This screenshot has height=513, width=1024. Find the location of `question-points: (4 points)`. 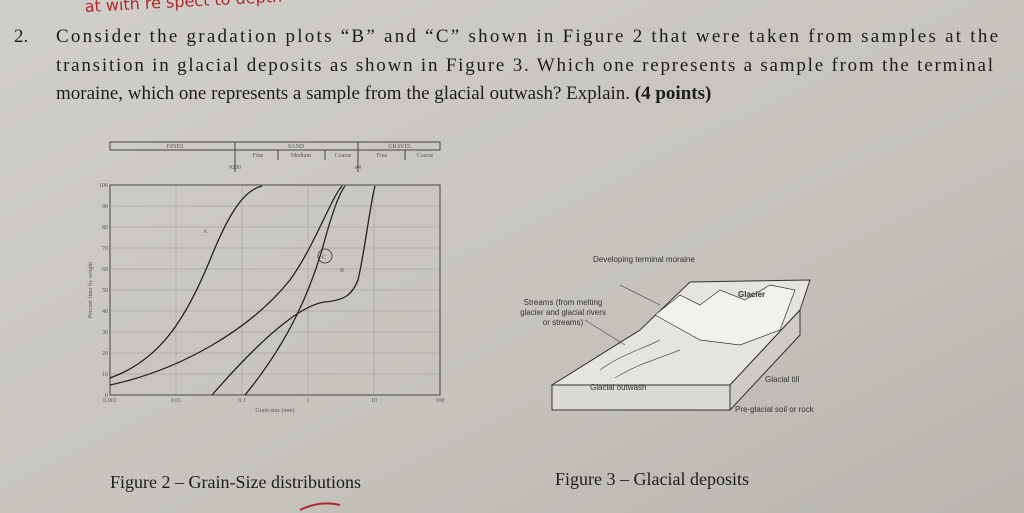

question-points: (4 points) is located at coordinates (673, 93).